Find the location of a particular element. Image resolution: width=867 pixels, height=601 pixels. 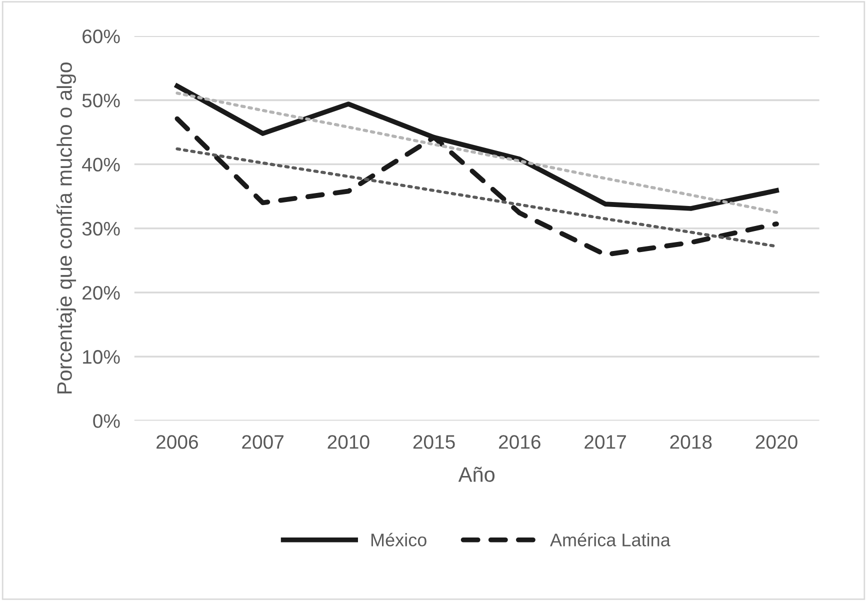

x-tick-label: 2018 is located at coordinates (691, 442).